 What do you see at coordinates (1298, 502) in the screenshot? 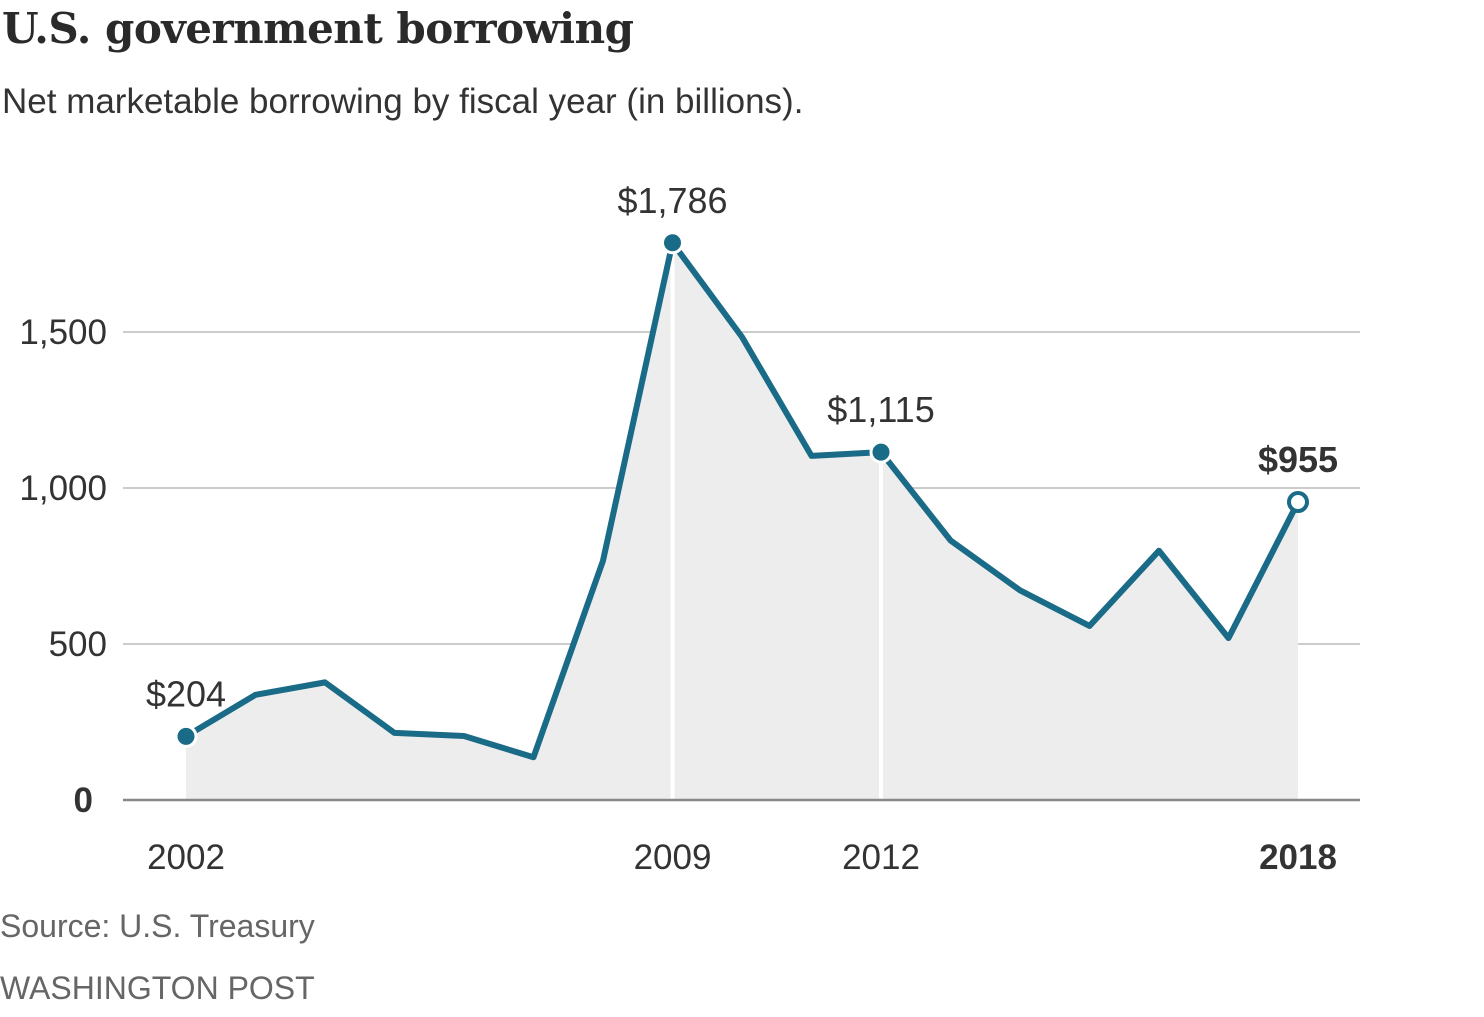
I see `highlight-point` at bounding box center [1298, 502].